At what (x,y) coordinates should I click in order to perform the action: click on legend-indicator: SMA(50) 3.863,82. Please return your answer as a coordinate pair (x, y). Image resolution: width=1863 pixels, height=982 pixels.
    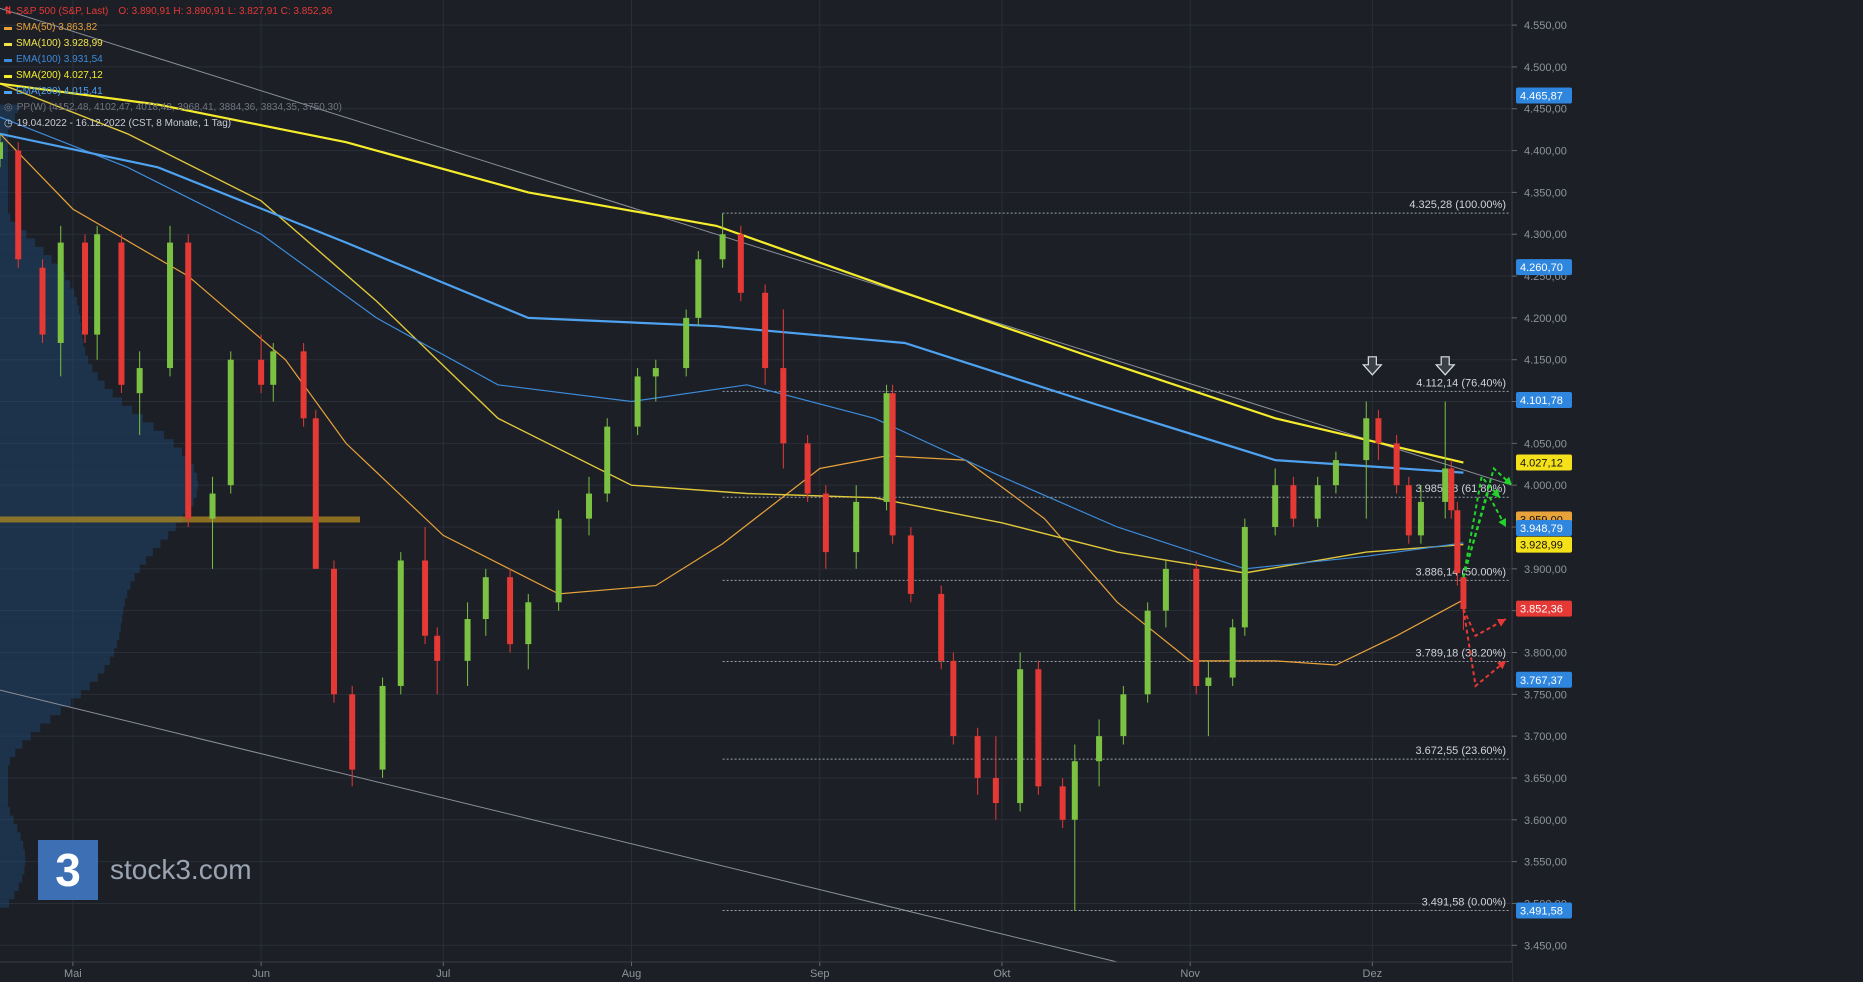
    Looking at the image, I should click on (173, 28).